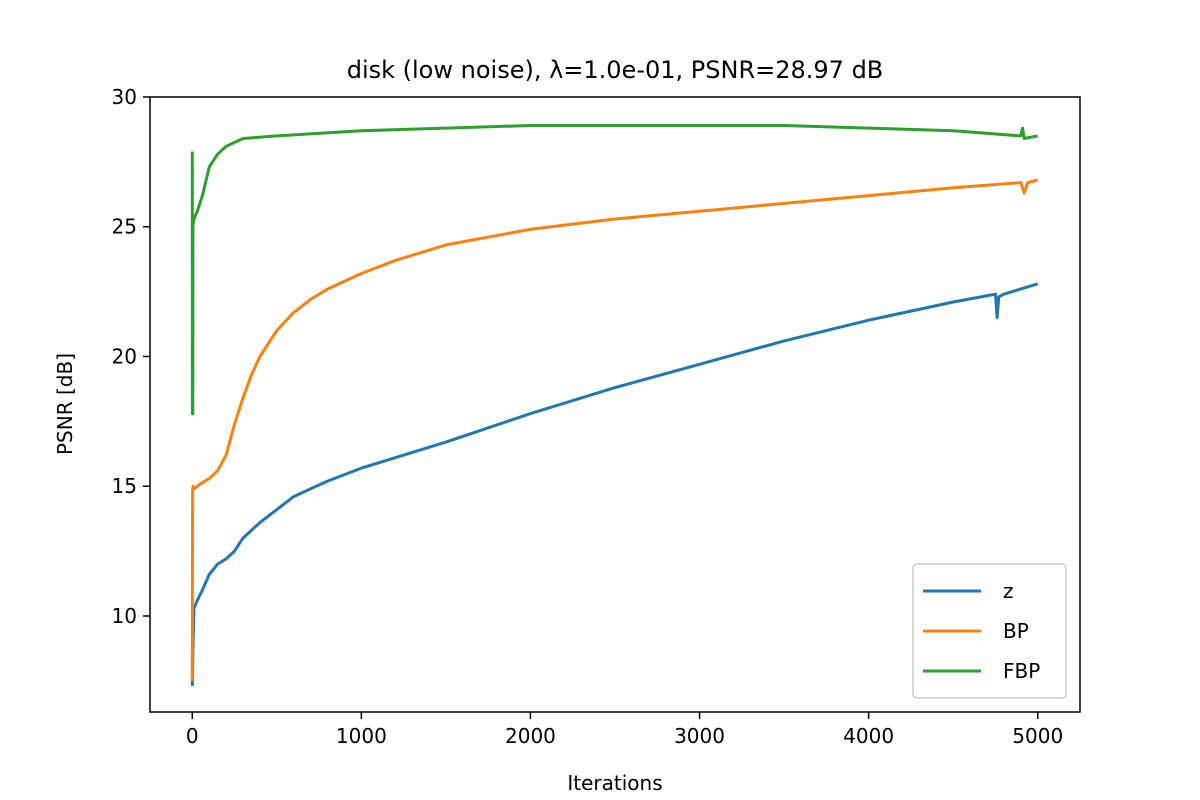  Describe the element at coordinates (361, 736) in the screenshot. I see `x-tick-label: 1000` at that location.